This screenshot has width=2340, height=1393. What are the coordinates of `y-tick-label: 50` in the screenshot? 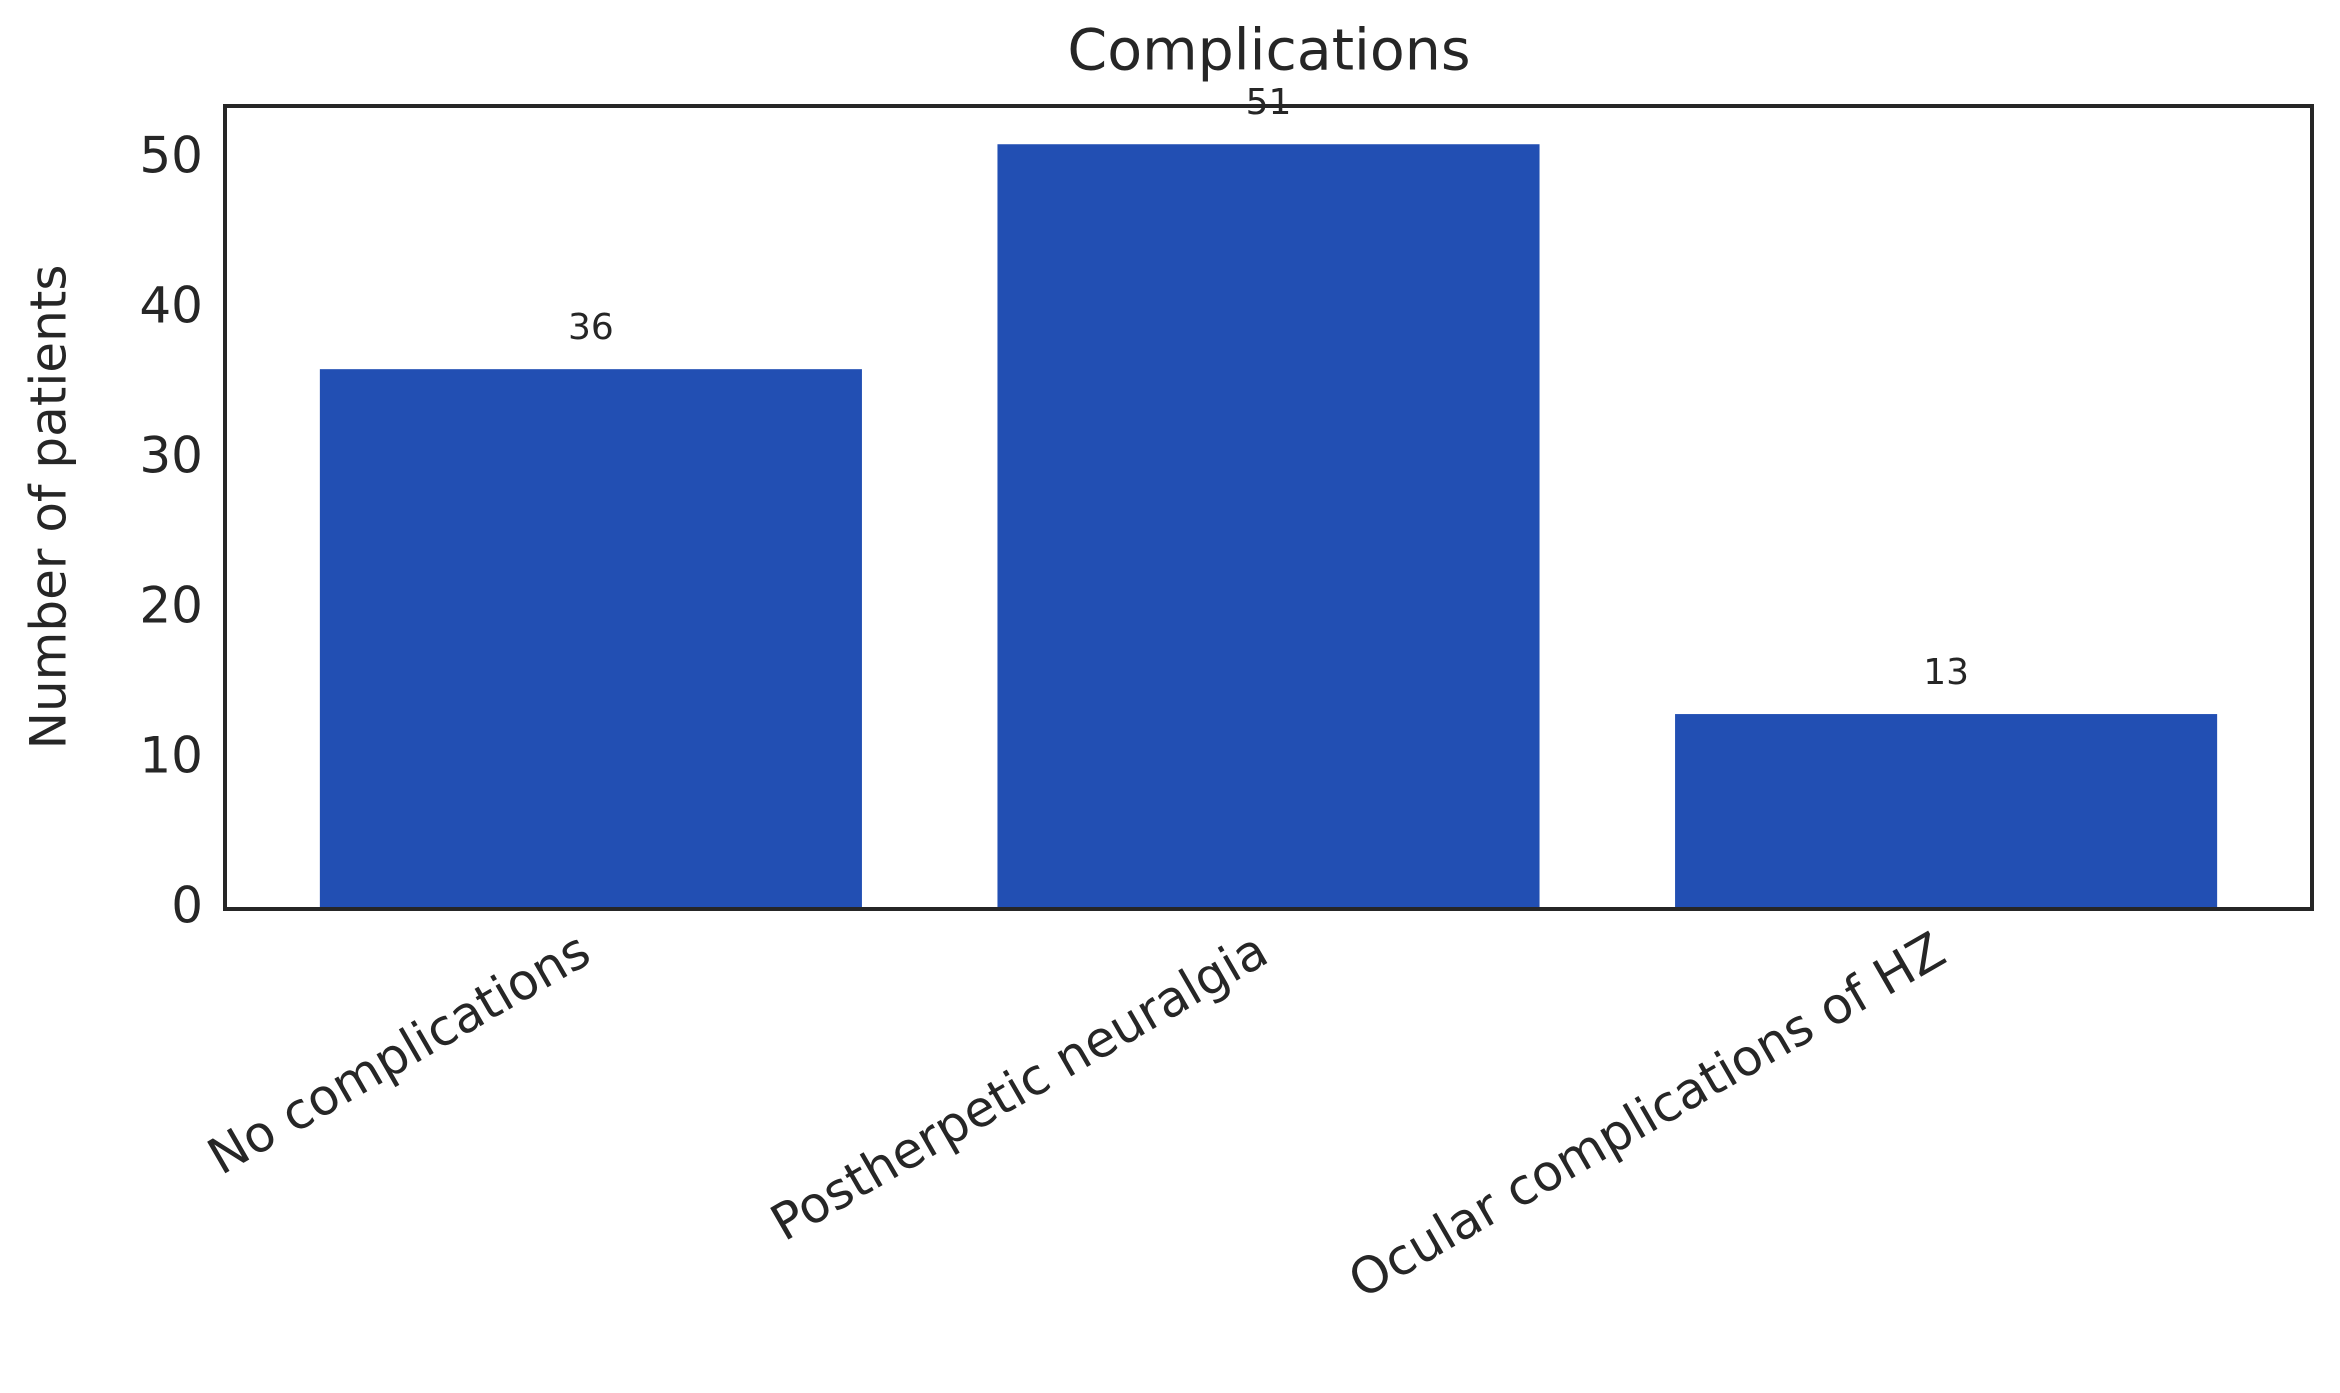 It's located at (171, 156).